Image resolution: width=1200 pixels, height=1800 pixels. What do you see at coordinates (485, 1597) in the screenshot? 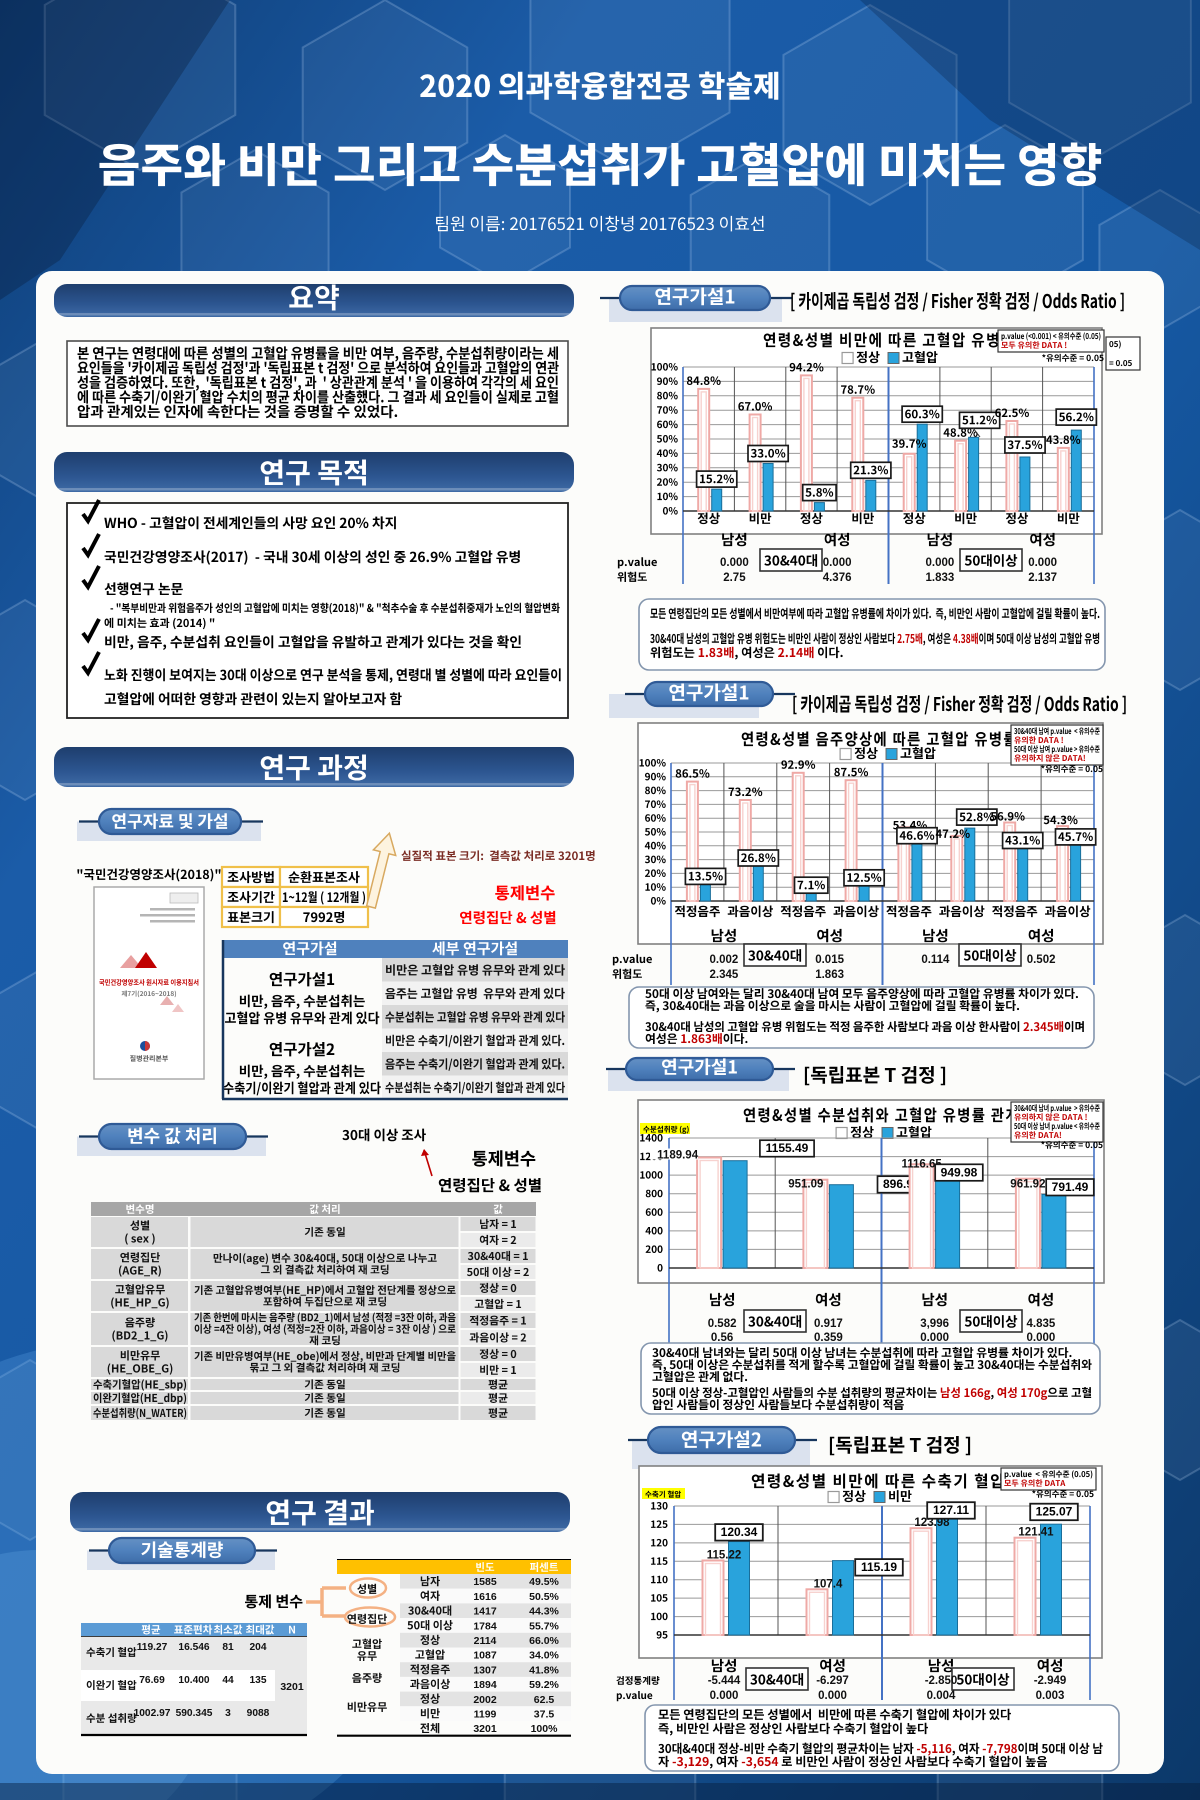
I see `svg-text: 1616` at bounding box center [485, 1597].